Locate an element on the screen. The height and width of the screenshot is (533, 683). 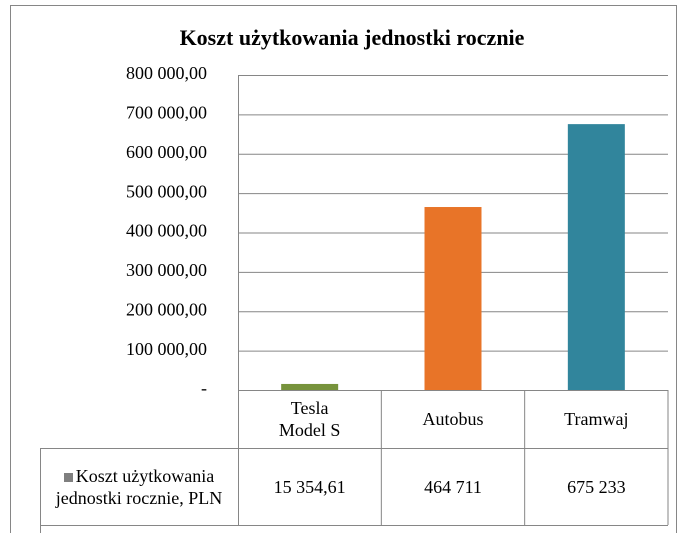
x-tick-cell: Tramwaj is located at coordinates (596, 419).